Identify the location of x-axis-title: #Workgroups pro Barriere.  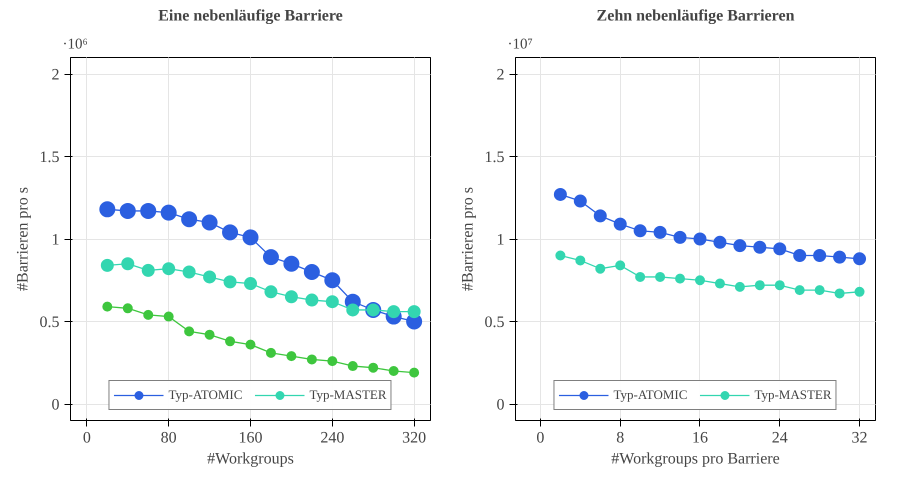
(695, 459).